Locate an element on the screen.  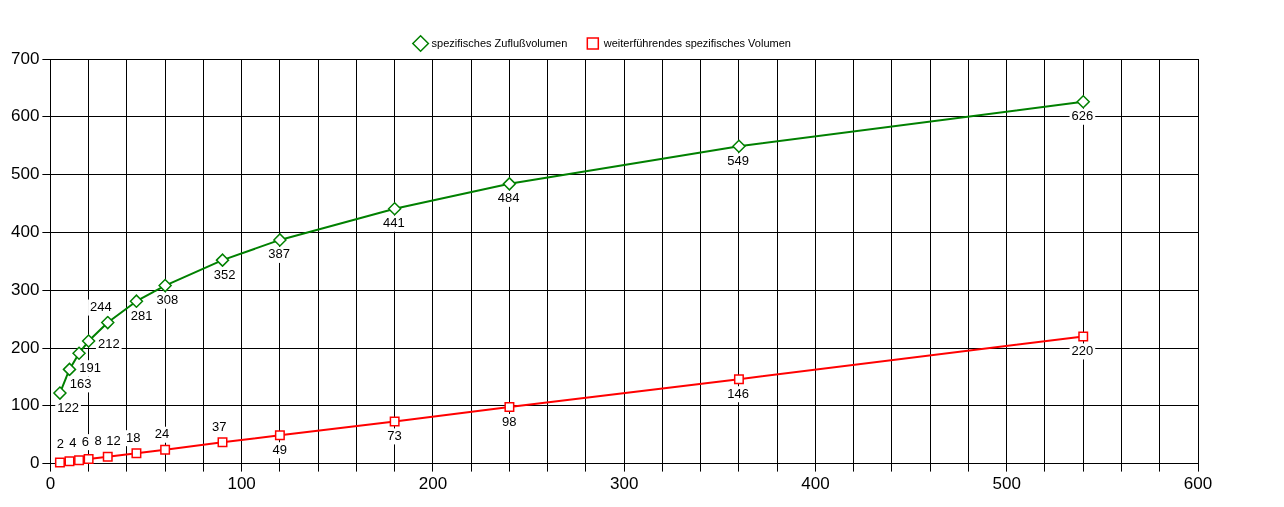
data-label: 441 is located at coordinates (393, 223).